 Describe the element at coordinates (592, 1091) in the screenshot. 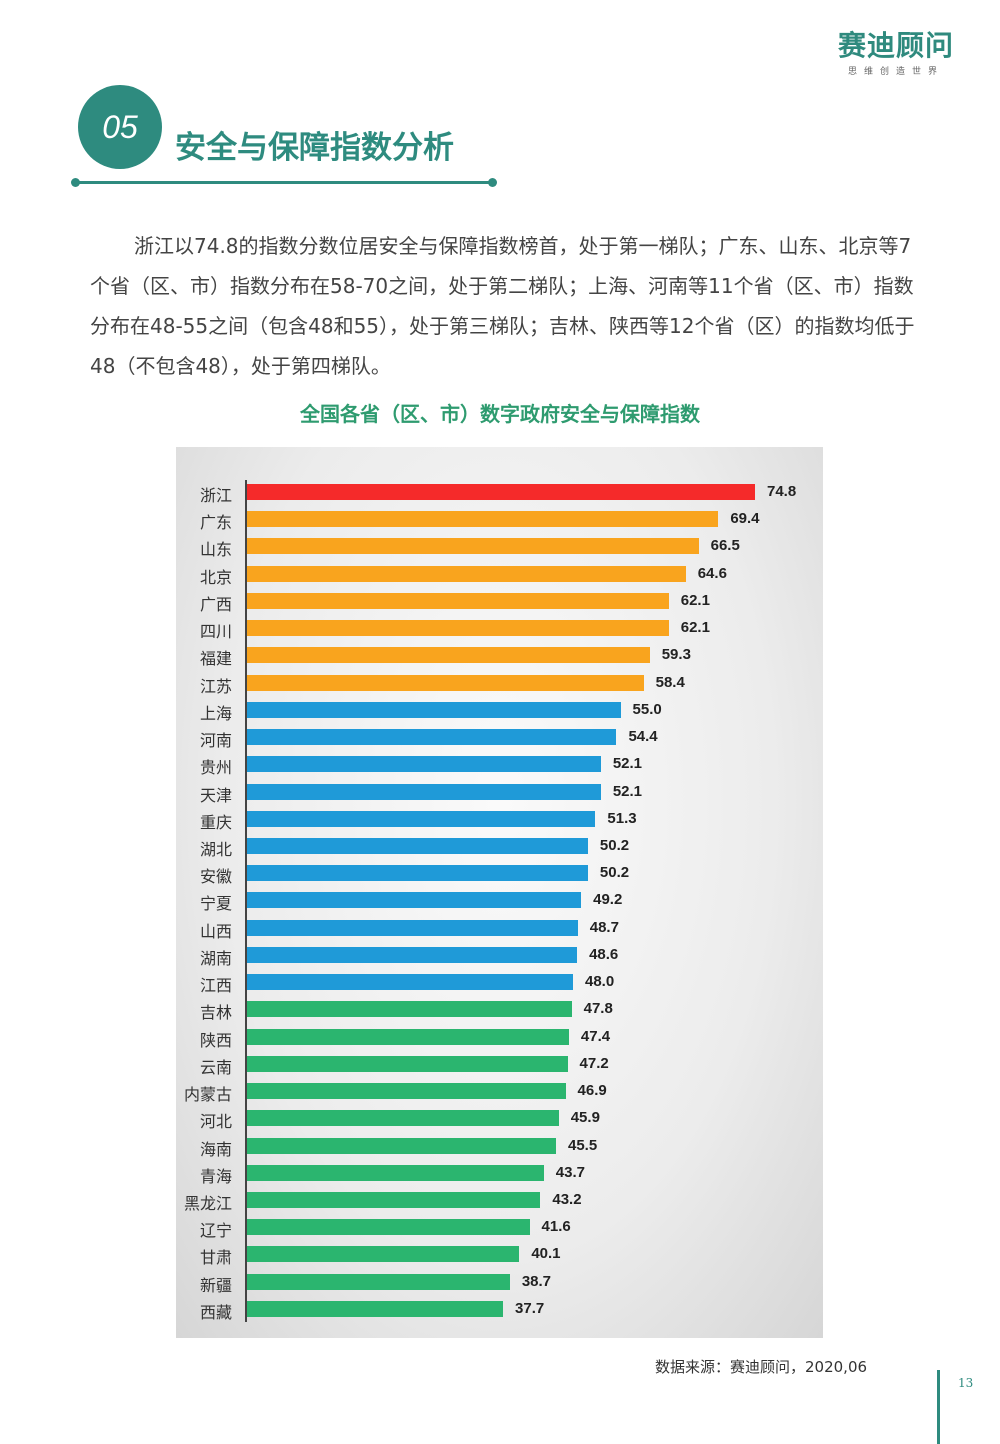

I see `value-label: 46.9` at that location.